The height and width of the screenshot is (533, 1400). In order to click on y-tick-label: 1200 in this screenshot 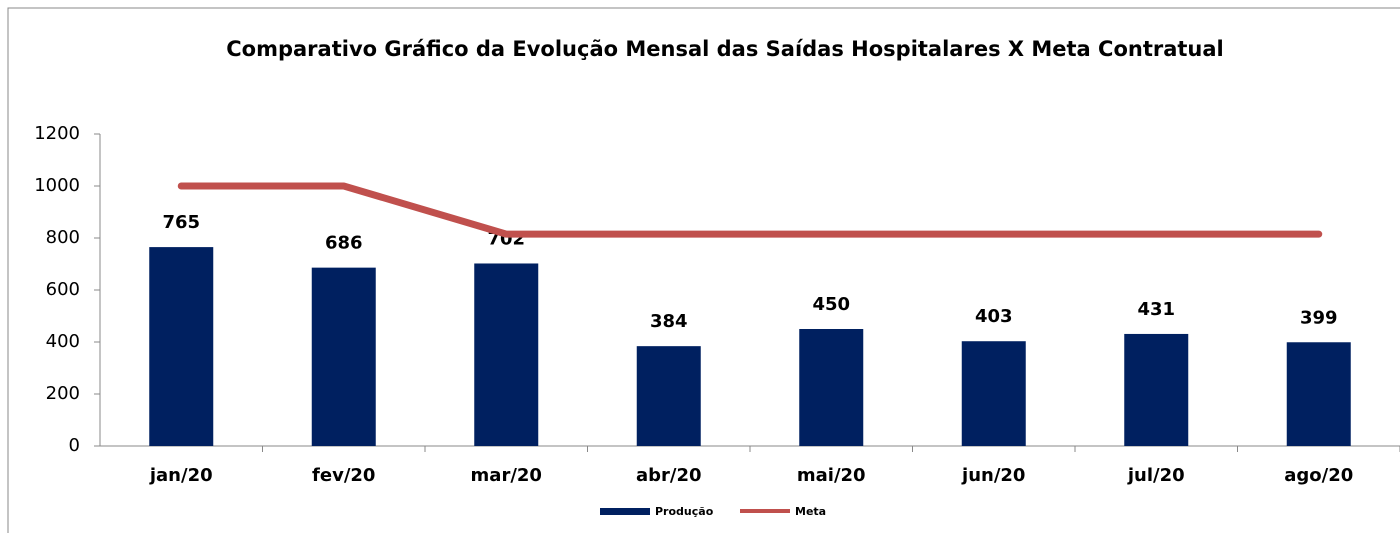, I will do `click(57, 133)`.